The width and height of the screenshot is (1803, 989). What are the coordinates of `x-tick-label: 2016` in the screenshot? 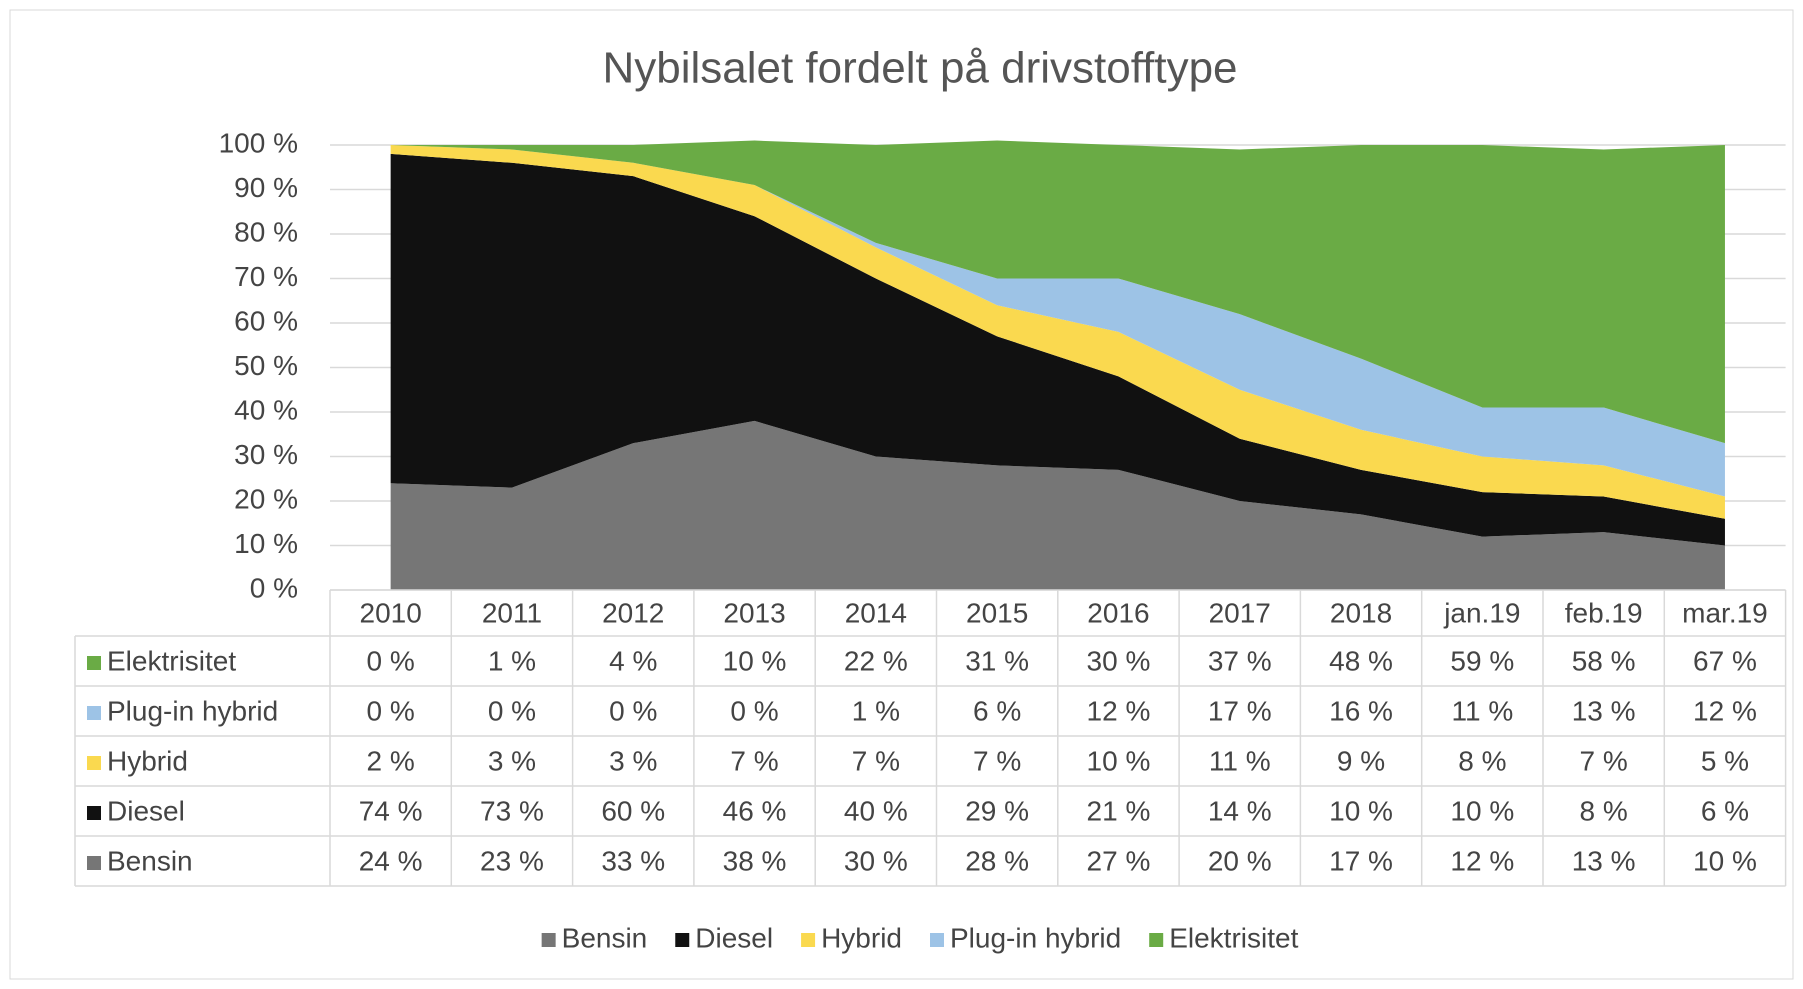 It's located at (1118, 612).